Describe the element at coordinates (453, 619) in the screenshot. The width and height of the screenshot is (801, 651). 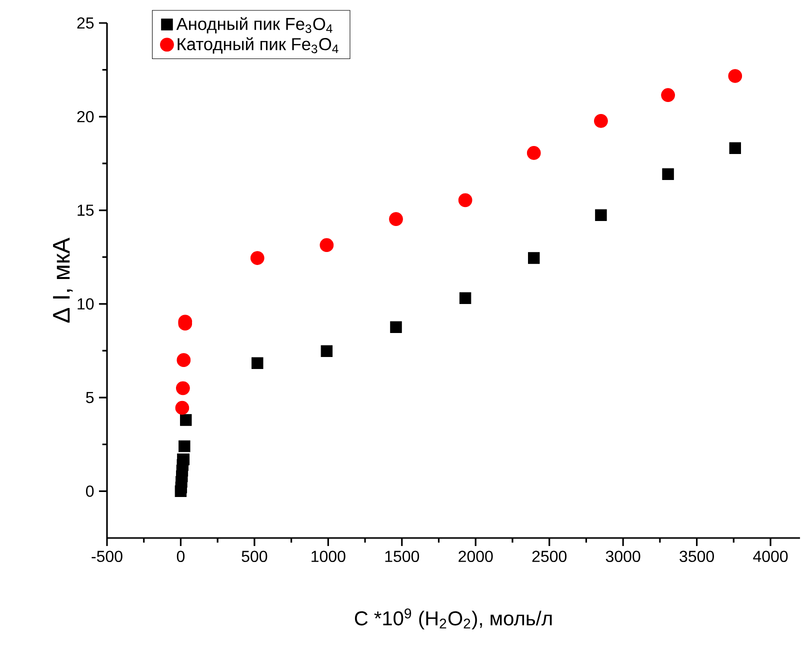
I see `x-axis-title: C *10$^{9}$ (H$_{2}$O$_{2}$), моль/л` at that location.